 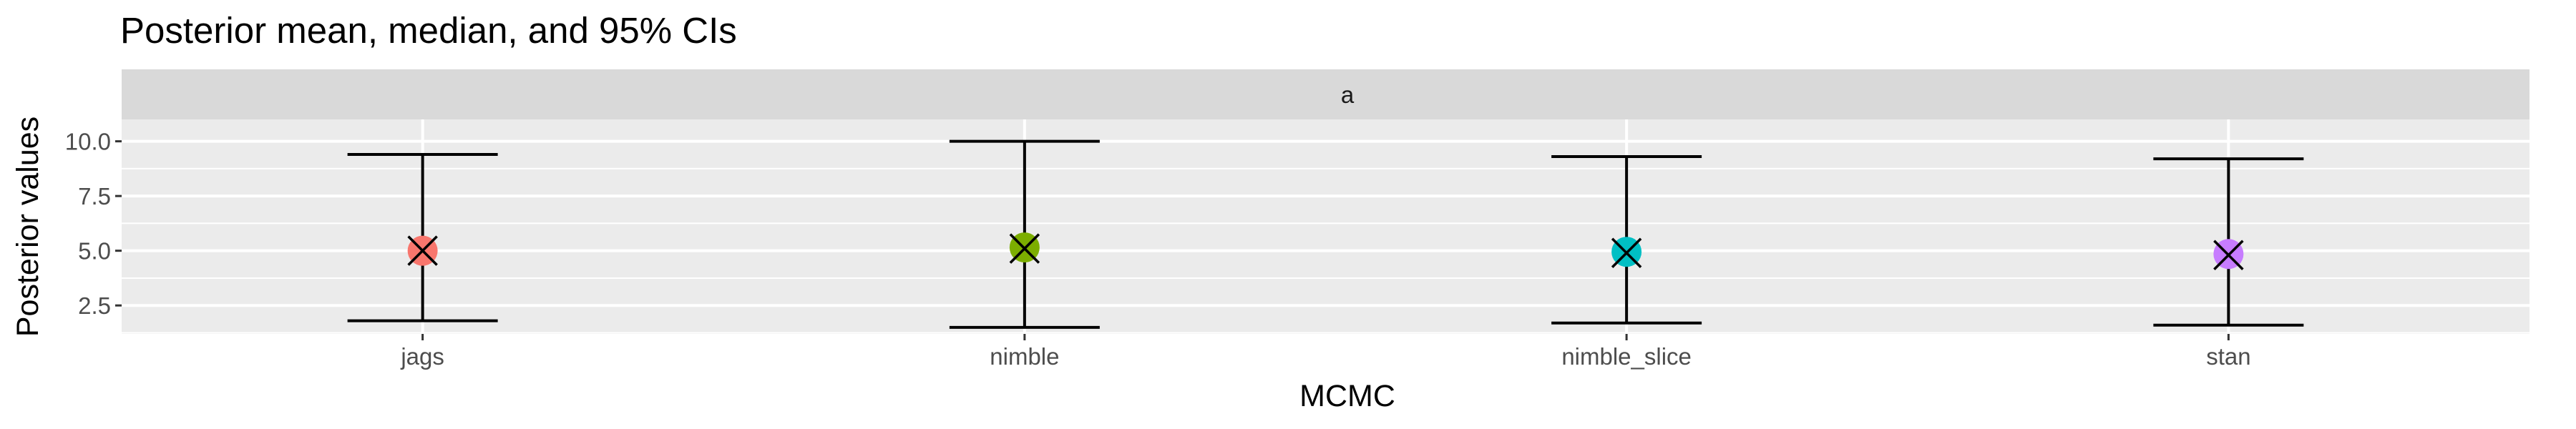 I want to click on y-axis-title: Posterior values, so click(x=28, y=227).